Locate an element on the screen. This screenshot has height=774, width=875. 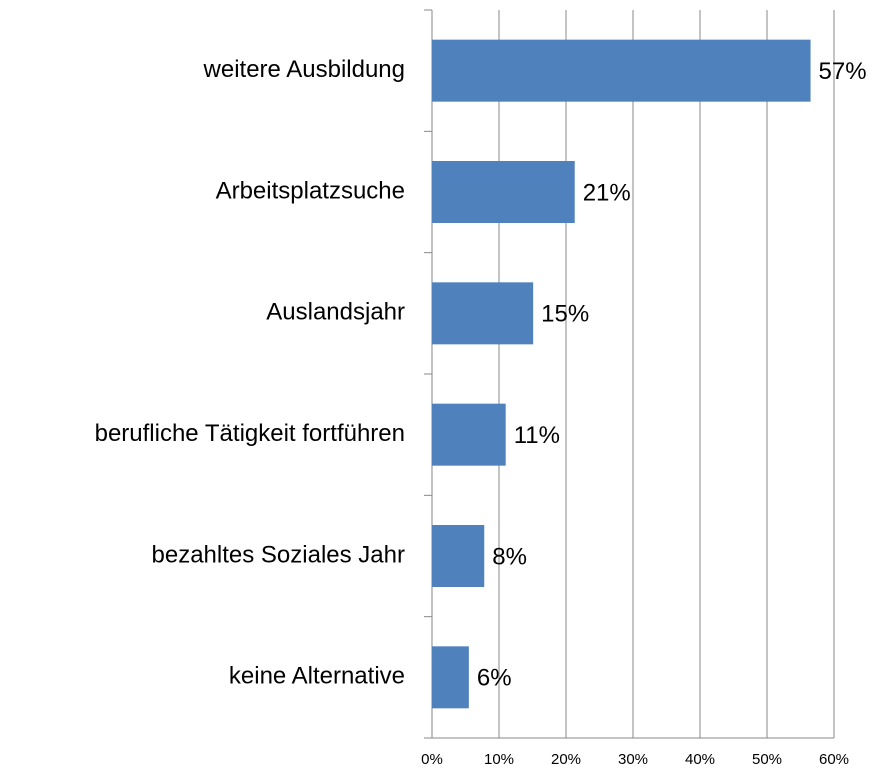
category-label: Auslandsjahr is located at coordinates (335, 312).